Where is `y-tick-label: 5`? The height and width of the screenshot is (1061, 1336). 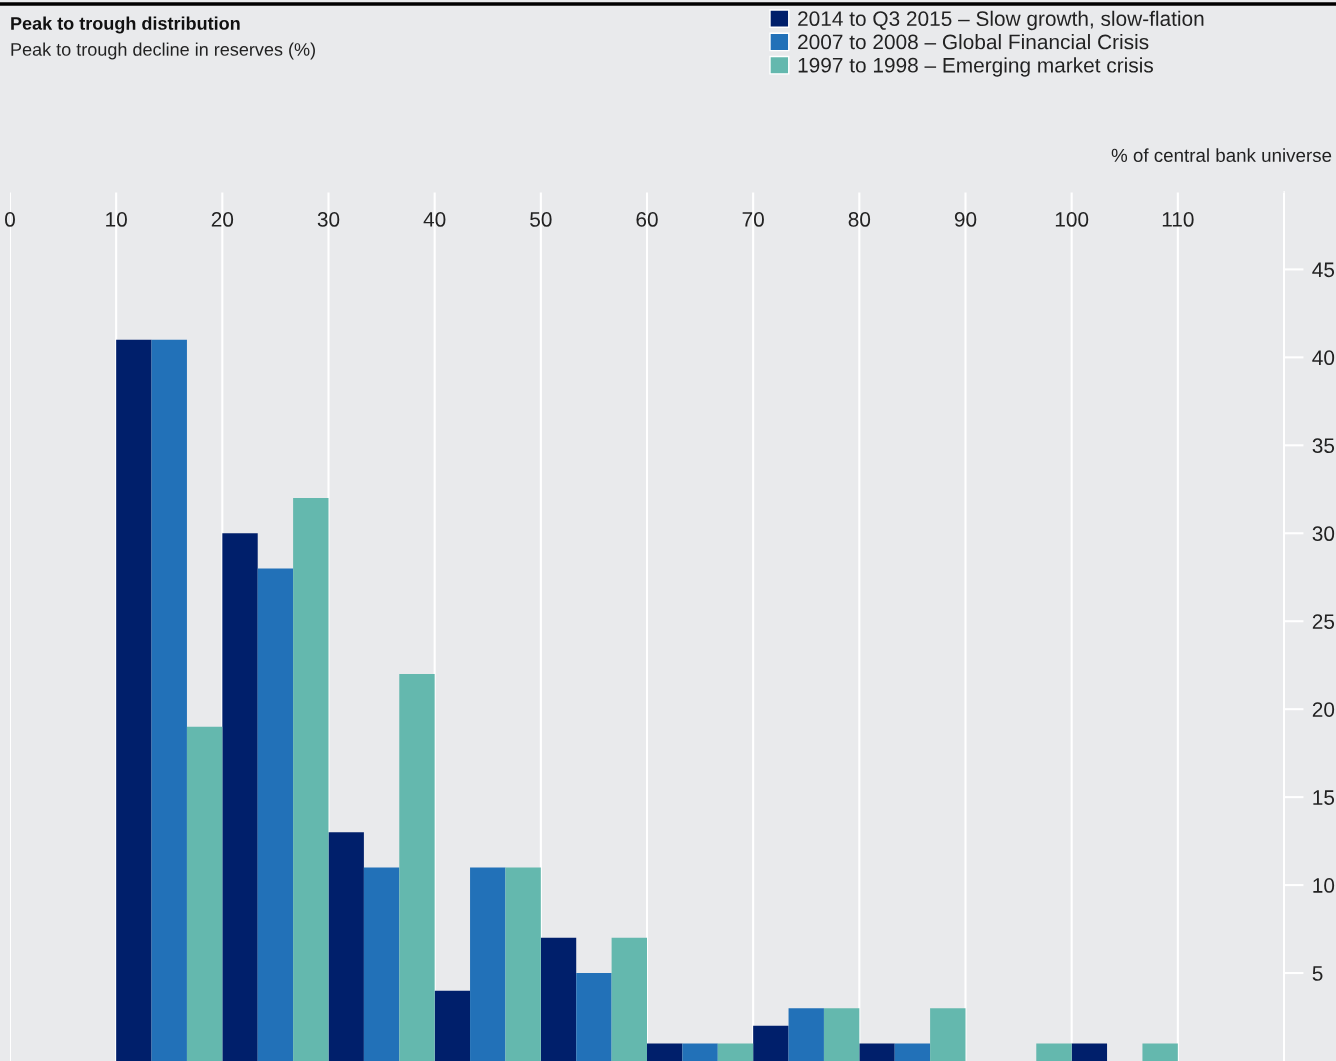
y-tick-label: 5 is located at coordinates (1317, 973).